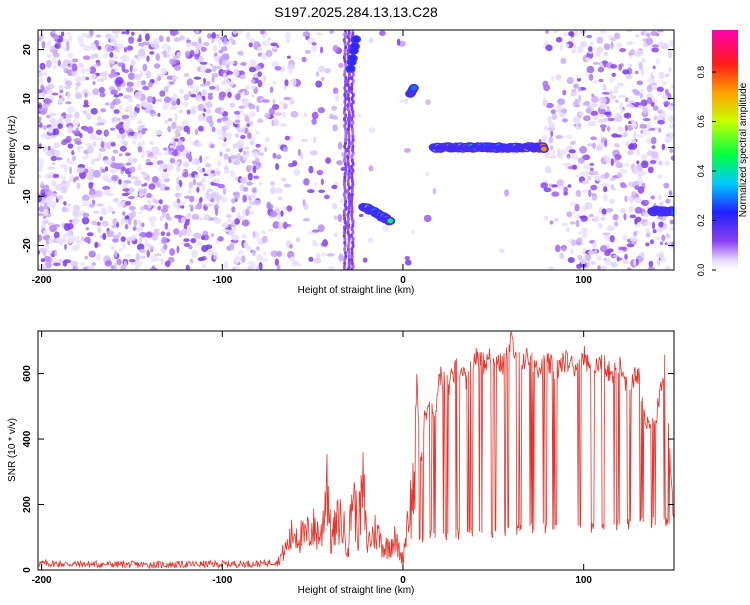 Image resolution: width=750 pixels, height=605 pixels. What do you see at coordinates (701, 72) in the screenshot?
I see `colorbar-tick-label: 0.8` at bounding box center [701, 72].